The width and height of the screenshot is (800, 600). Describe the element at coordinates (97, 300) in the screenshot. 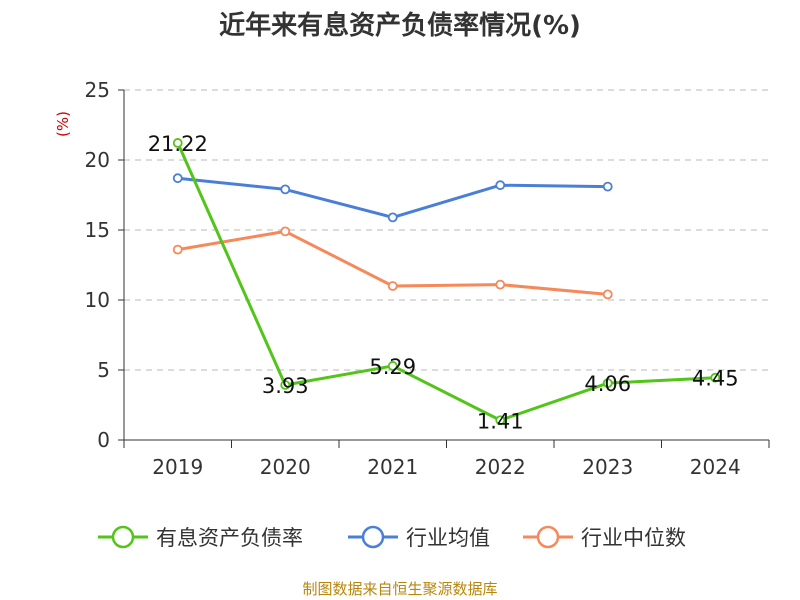

I see `y-tick-label: 10` at that location.